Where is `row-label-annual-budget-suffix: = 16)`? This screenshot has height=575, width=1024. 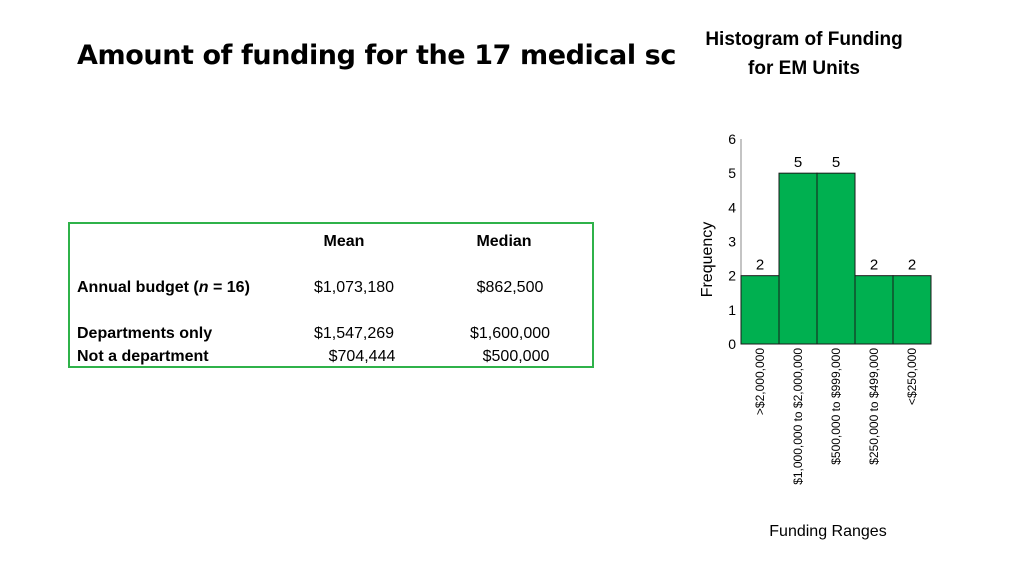
row-label-annual-budget-suffix: = 16) is located at coordinates (229, 287).